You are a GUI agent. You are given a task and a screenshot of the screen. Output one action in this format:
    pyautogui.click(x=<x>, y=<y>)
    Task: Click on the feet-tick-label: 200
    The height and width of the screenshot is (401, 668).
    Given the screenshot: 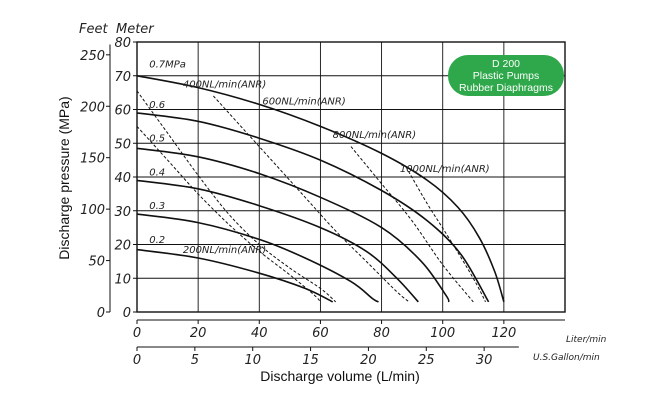 What is the action you would take?
    pyautogui.click(x=92, y=107)
    